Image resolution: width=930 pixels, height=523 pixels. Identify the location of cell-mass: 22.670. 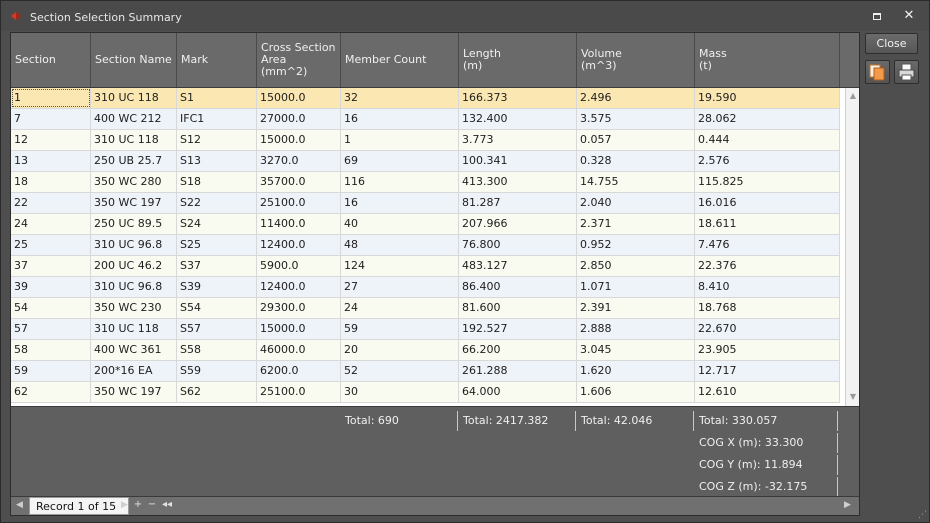
(767, 329).